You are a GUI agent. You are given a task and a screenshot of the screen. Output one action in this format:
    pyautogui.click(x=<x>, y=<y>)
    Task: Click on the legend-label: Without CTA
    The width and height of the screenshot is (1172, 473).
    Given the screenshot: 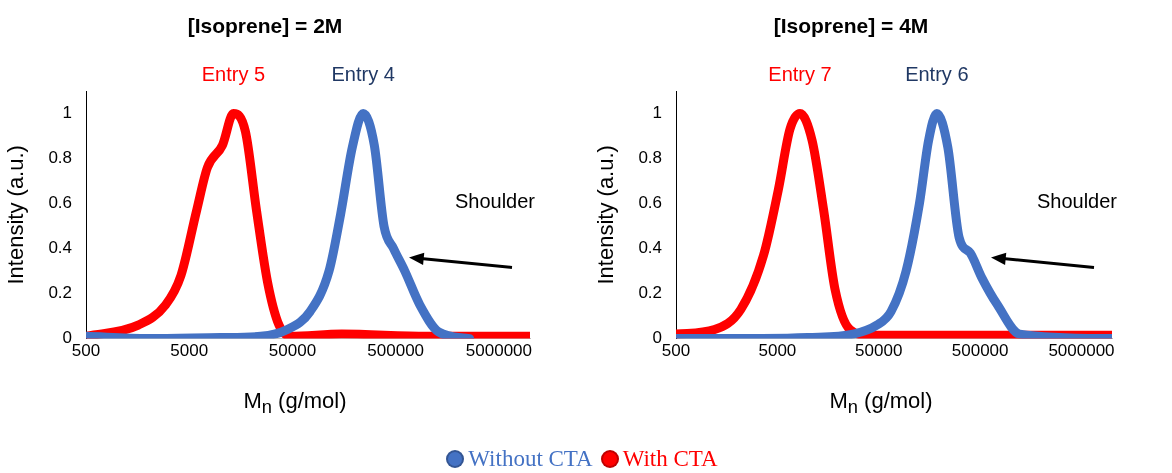 What is the action you would take?
    pyautogui.click(x=530, y=458)
    